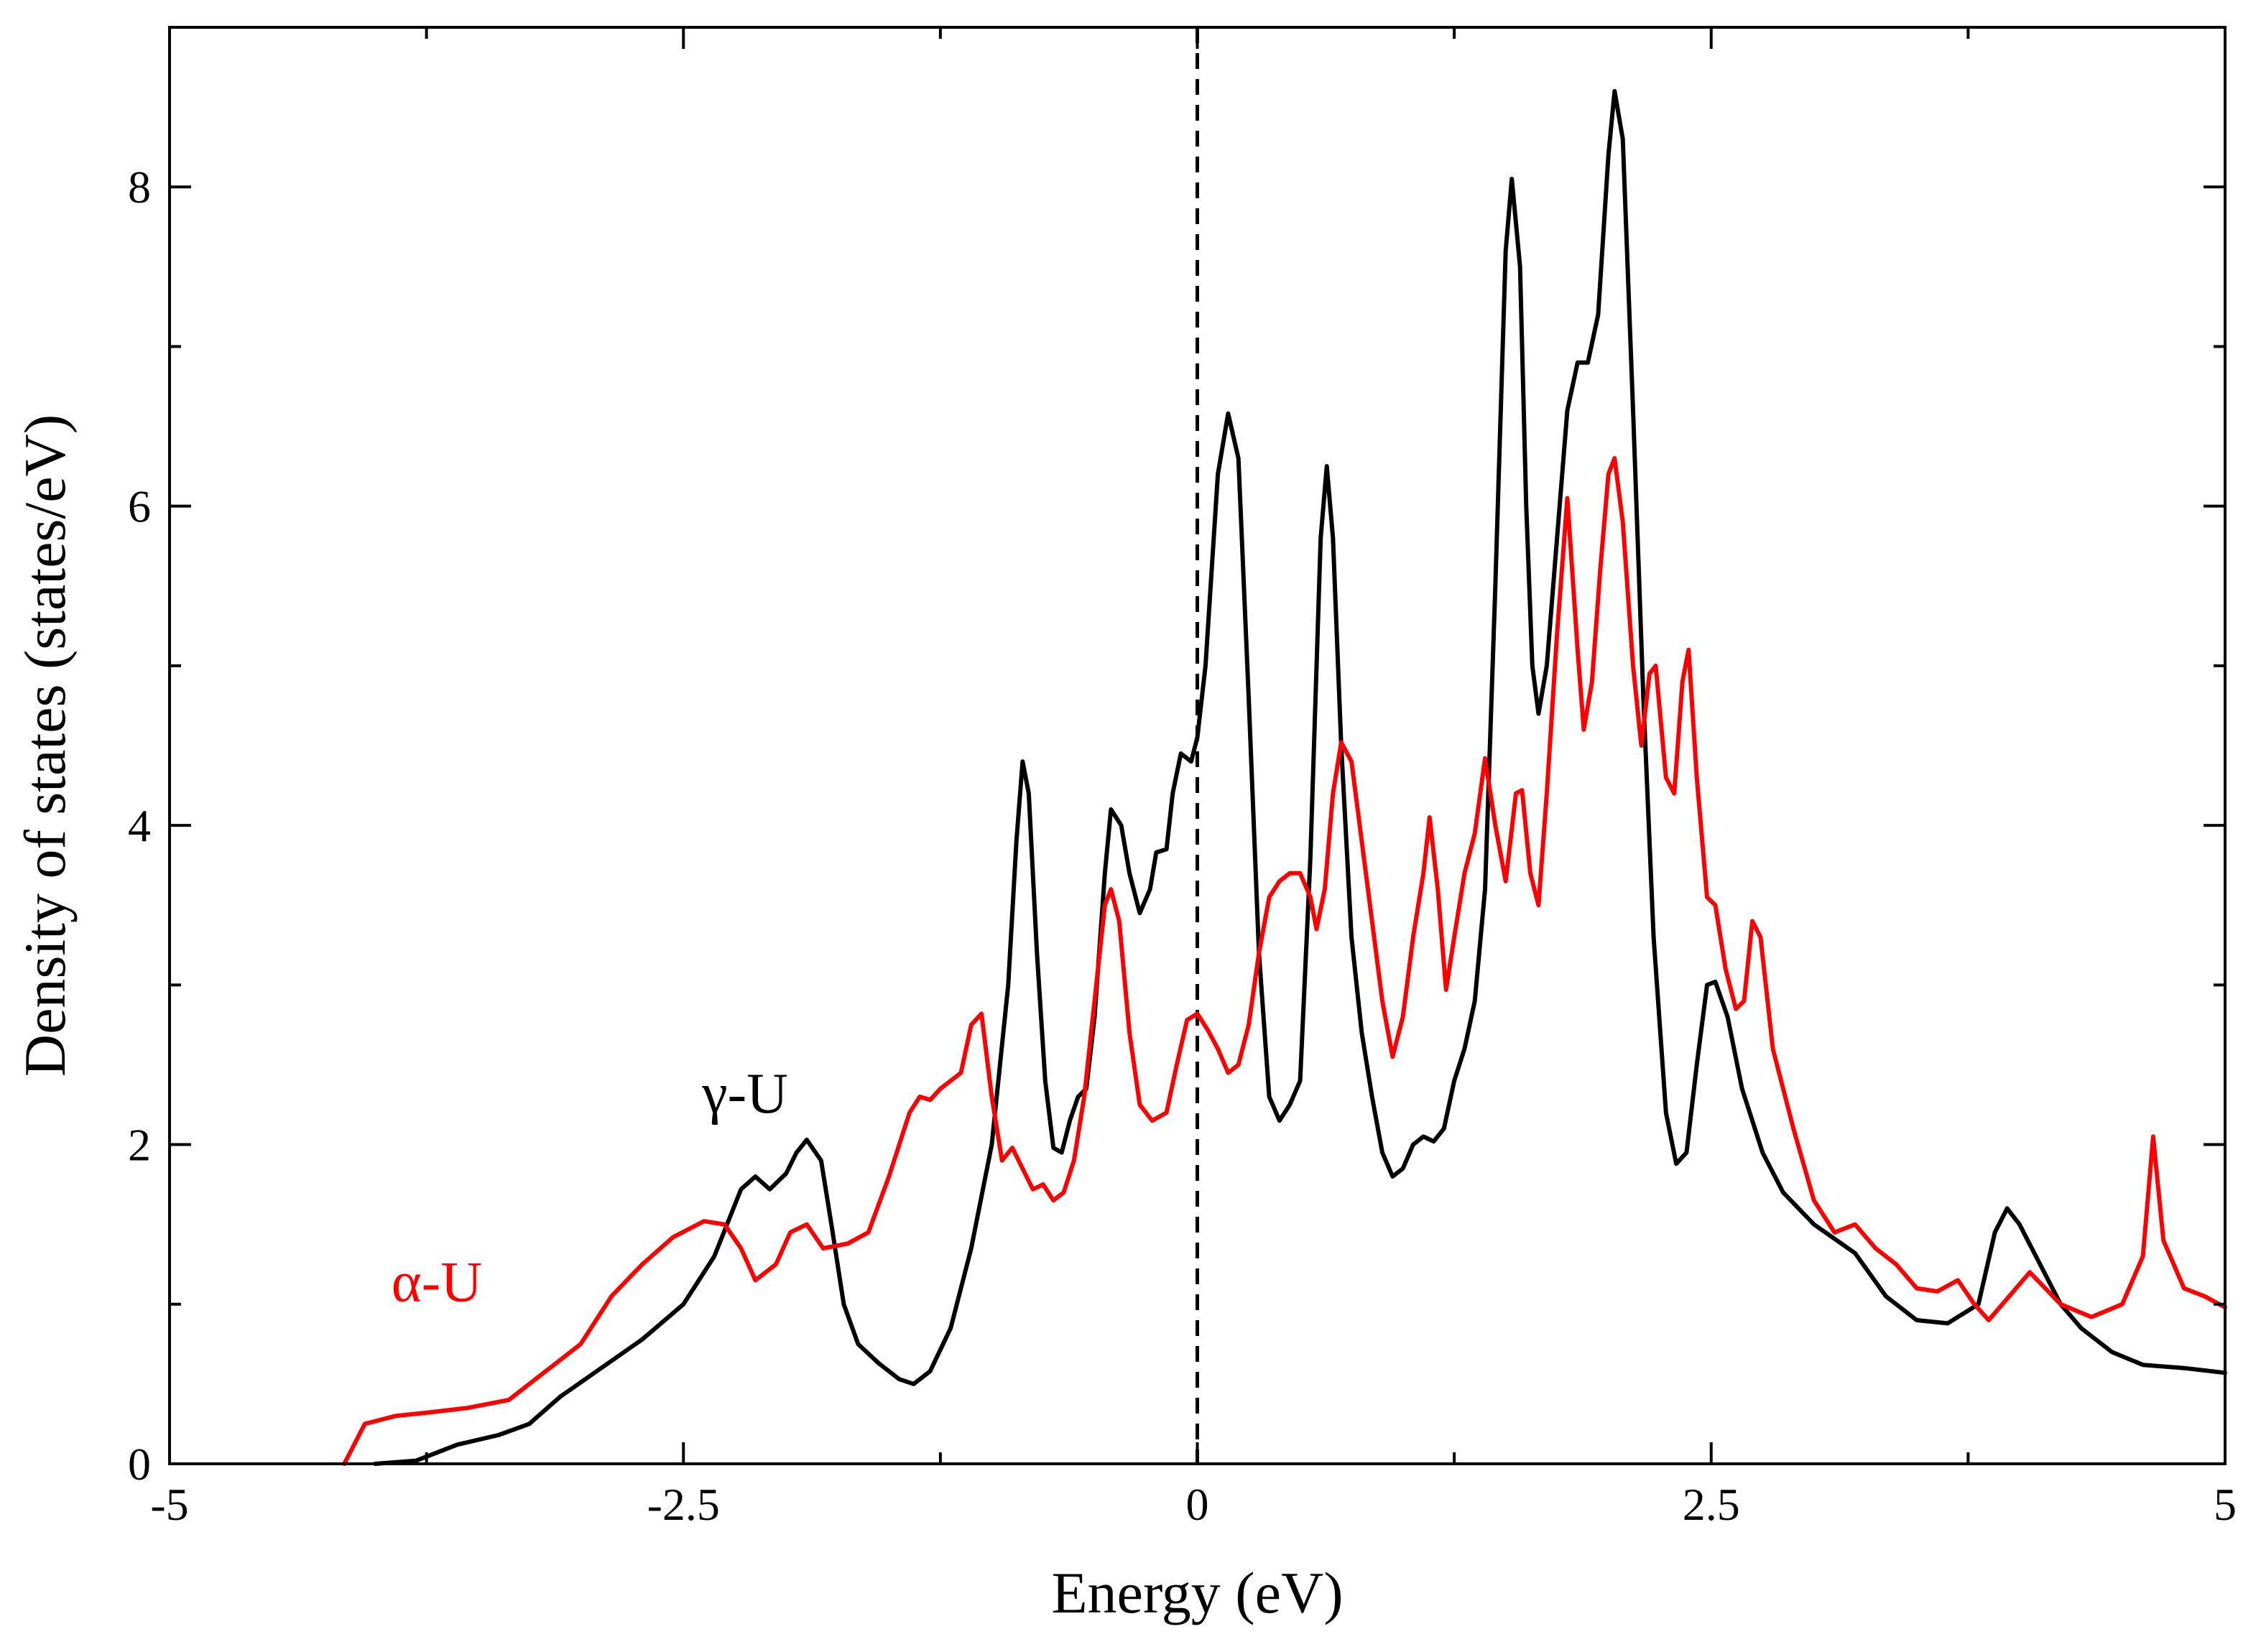  I want to click on gamma-u-label: γ-U, so click(744, 1094).